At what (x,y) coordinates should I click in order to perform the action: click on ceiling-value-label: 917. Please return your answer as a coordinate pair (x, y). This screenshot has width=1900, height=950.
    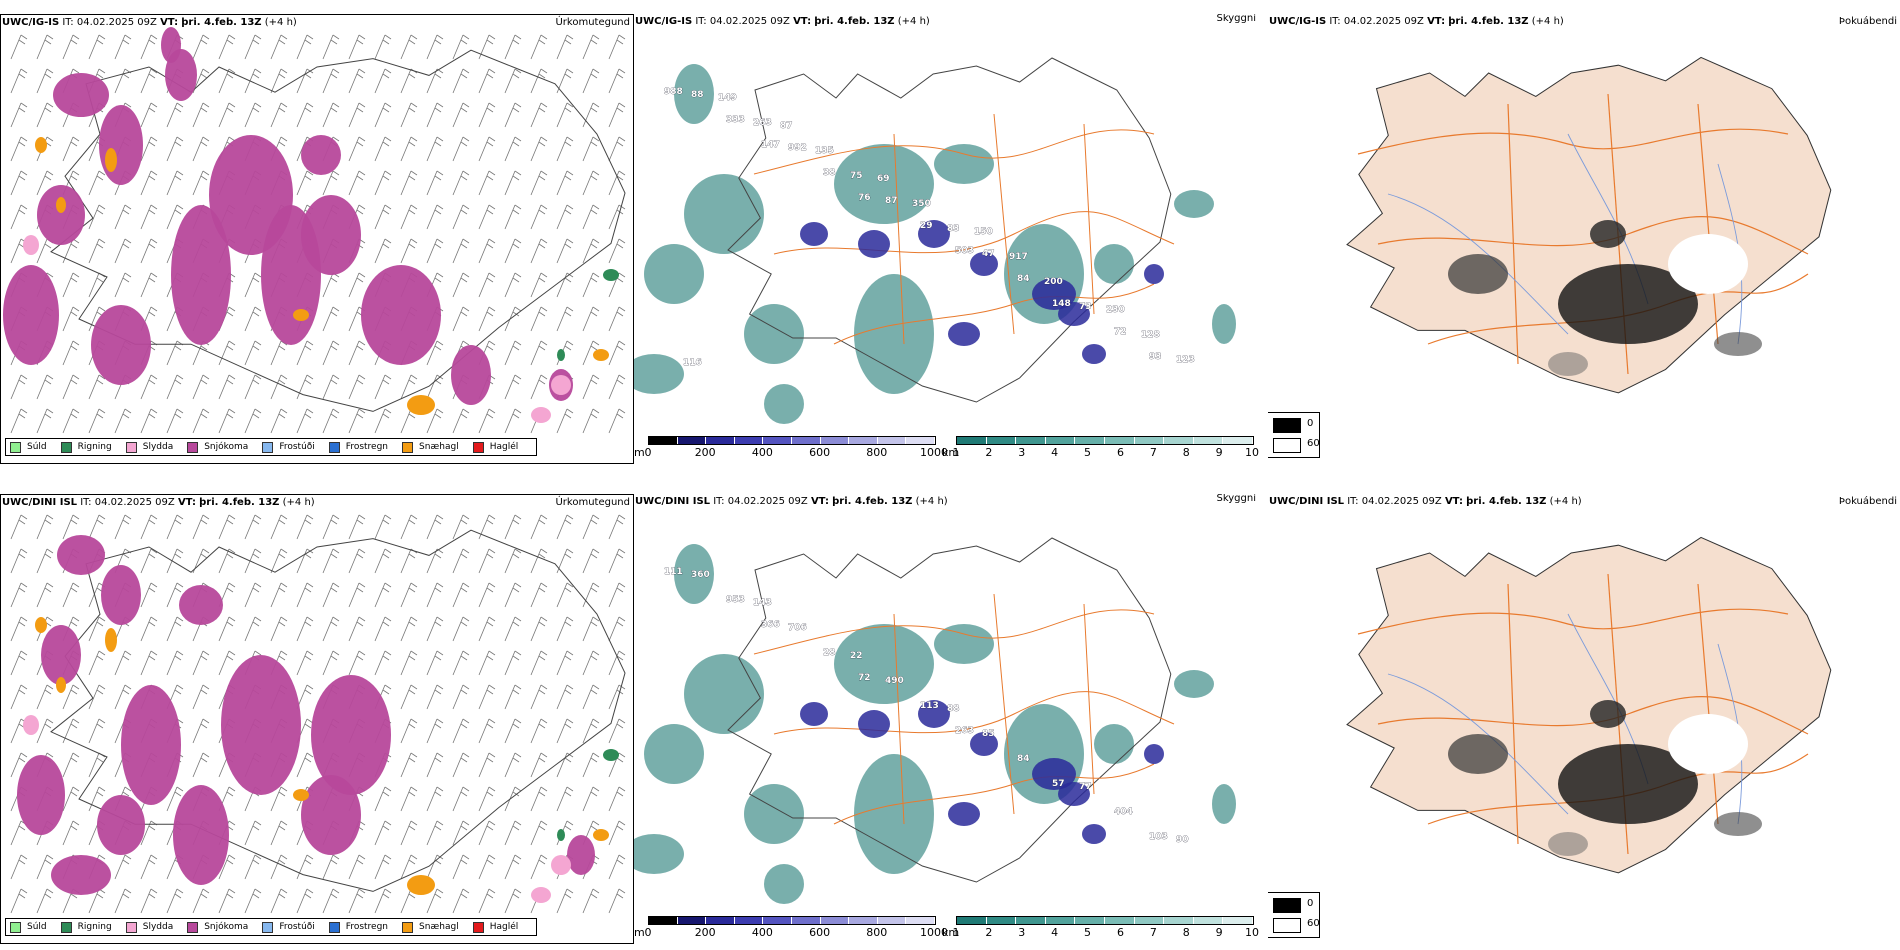
    Looking at the image, I should click on (1018, 257).